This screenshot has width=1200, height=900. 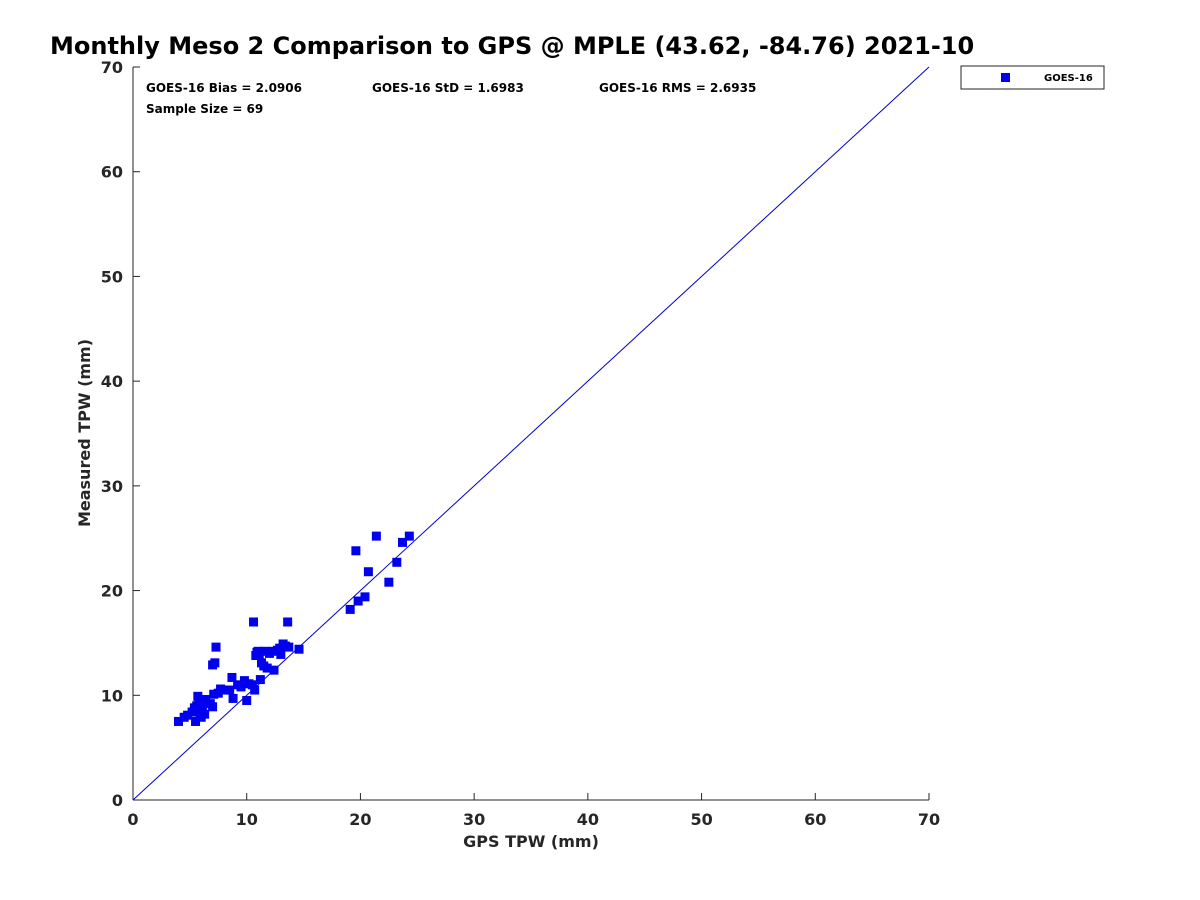 What do you see at coordinates (1005, 77) in the screenshot?
I see `legend-marker-square` at bounding box center [1005, 77].